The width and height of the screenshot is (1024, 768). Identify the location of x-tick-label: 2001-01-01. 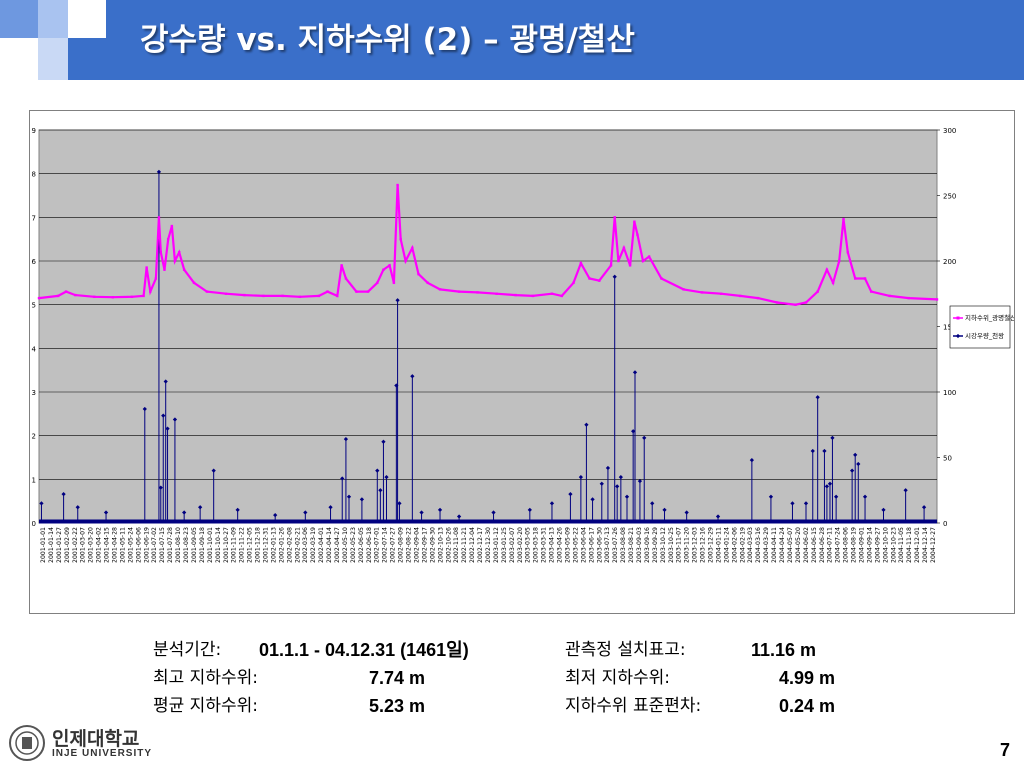
(43, 545).